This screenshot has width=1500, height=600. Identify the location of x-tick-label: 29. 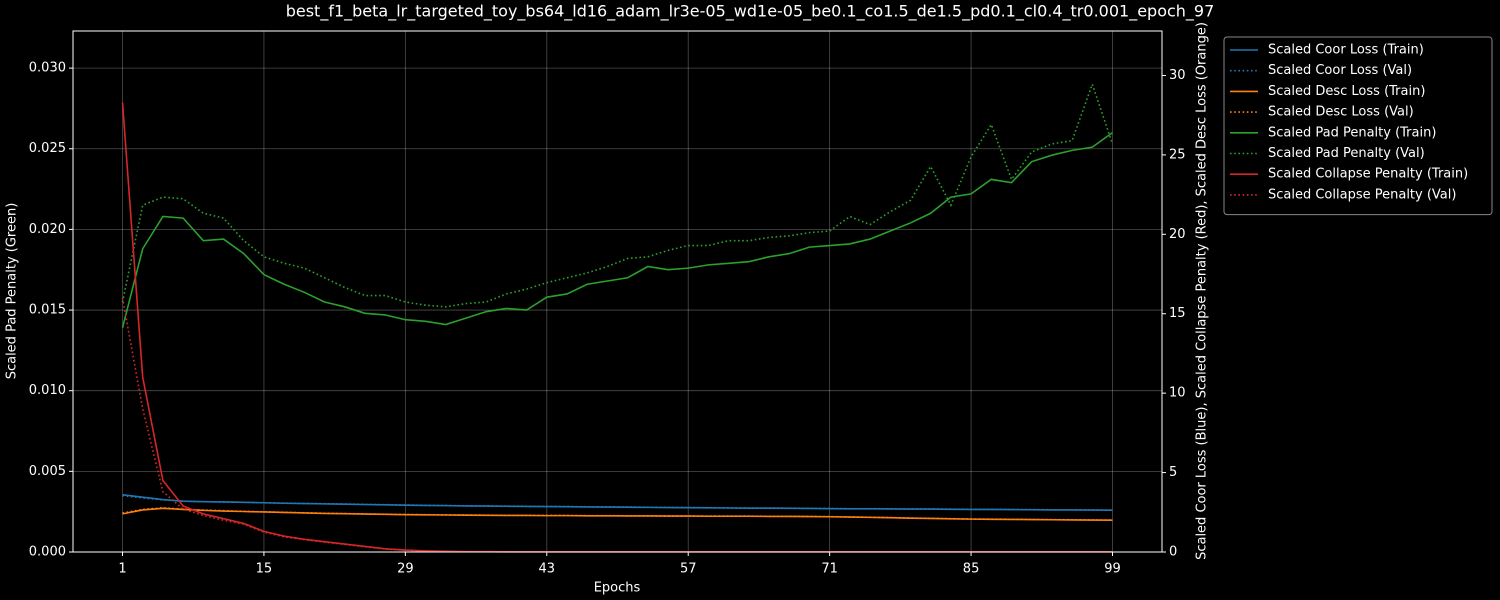
(405, 569).